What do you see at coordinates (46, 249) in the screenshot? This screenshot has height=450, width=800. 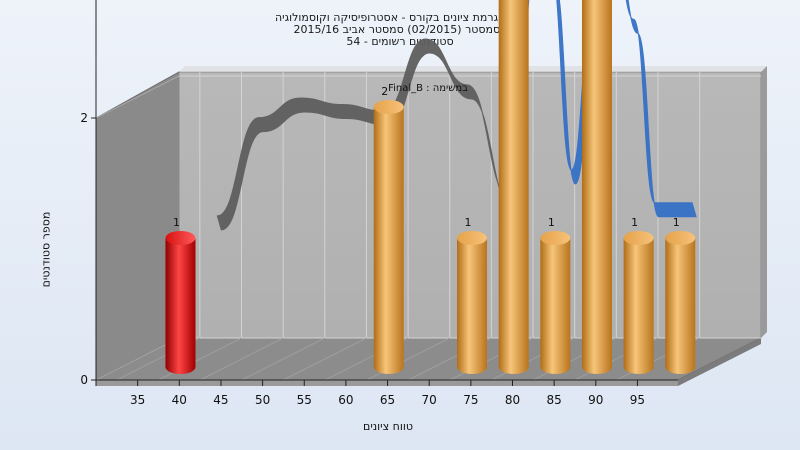 I see `y-axis-title: מספר סטודנטים` at bounding box center [46, 249].